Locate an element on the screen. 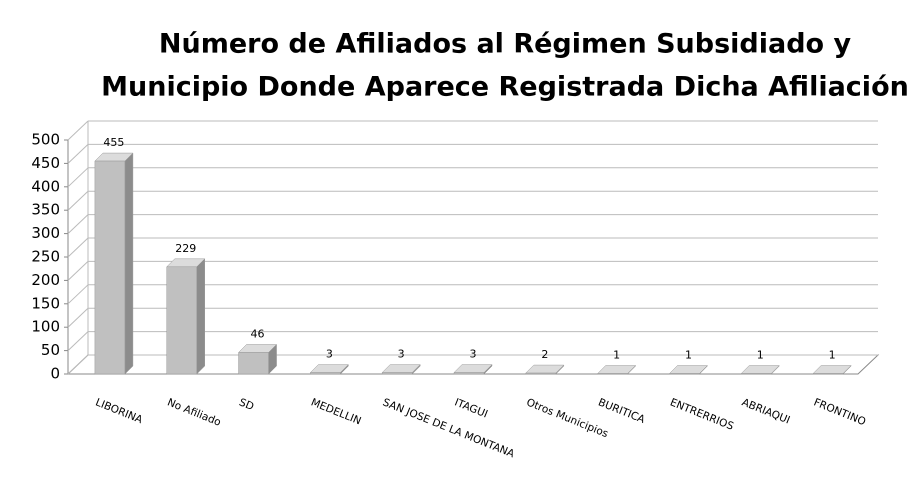 The width and height of the screenshot is (915, 495). y-tick-label: 500 is located at coordinates (45, 140).